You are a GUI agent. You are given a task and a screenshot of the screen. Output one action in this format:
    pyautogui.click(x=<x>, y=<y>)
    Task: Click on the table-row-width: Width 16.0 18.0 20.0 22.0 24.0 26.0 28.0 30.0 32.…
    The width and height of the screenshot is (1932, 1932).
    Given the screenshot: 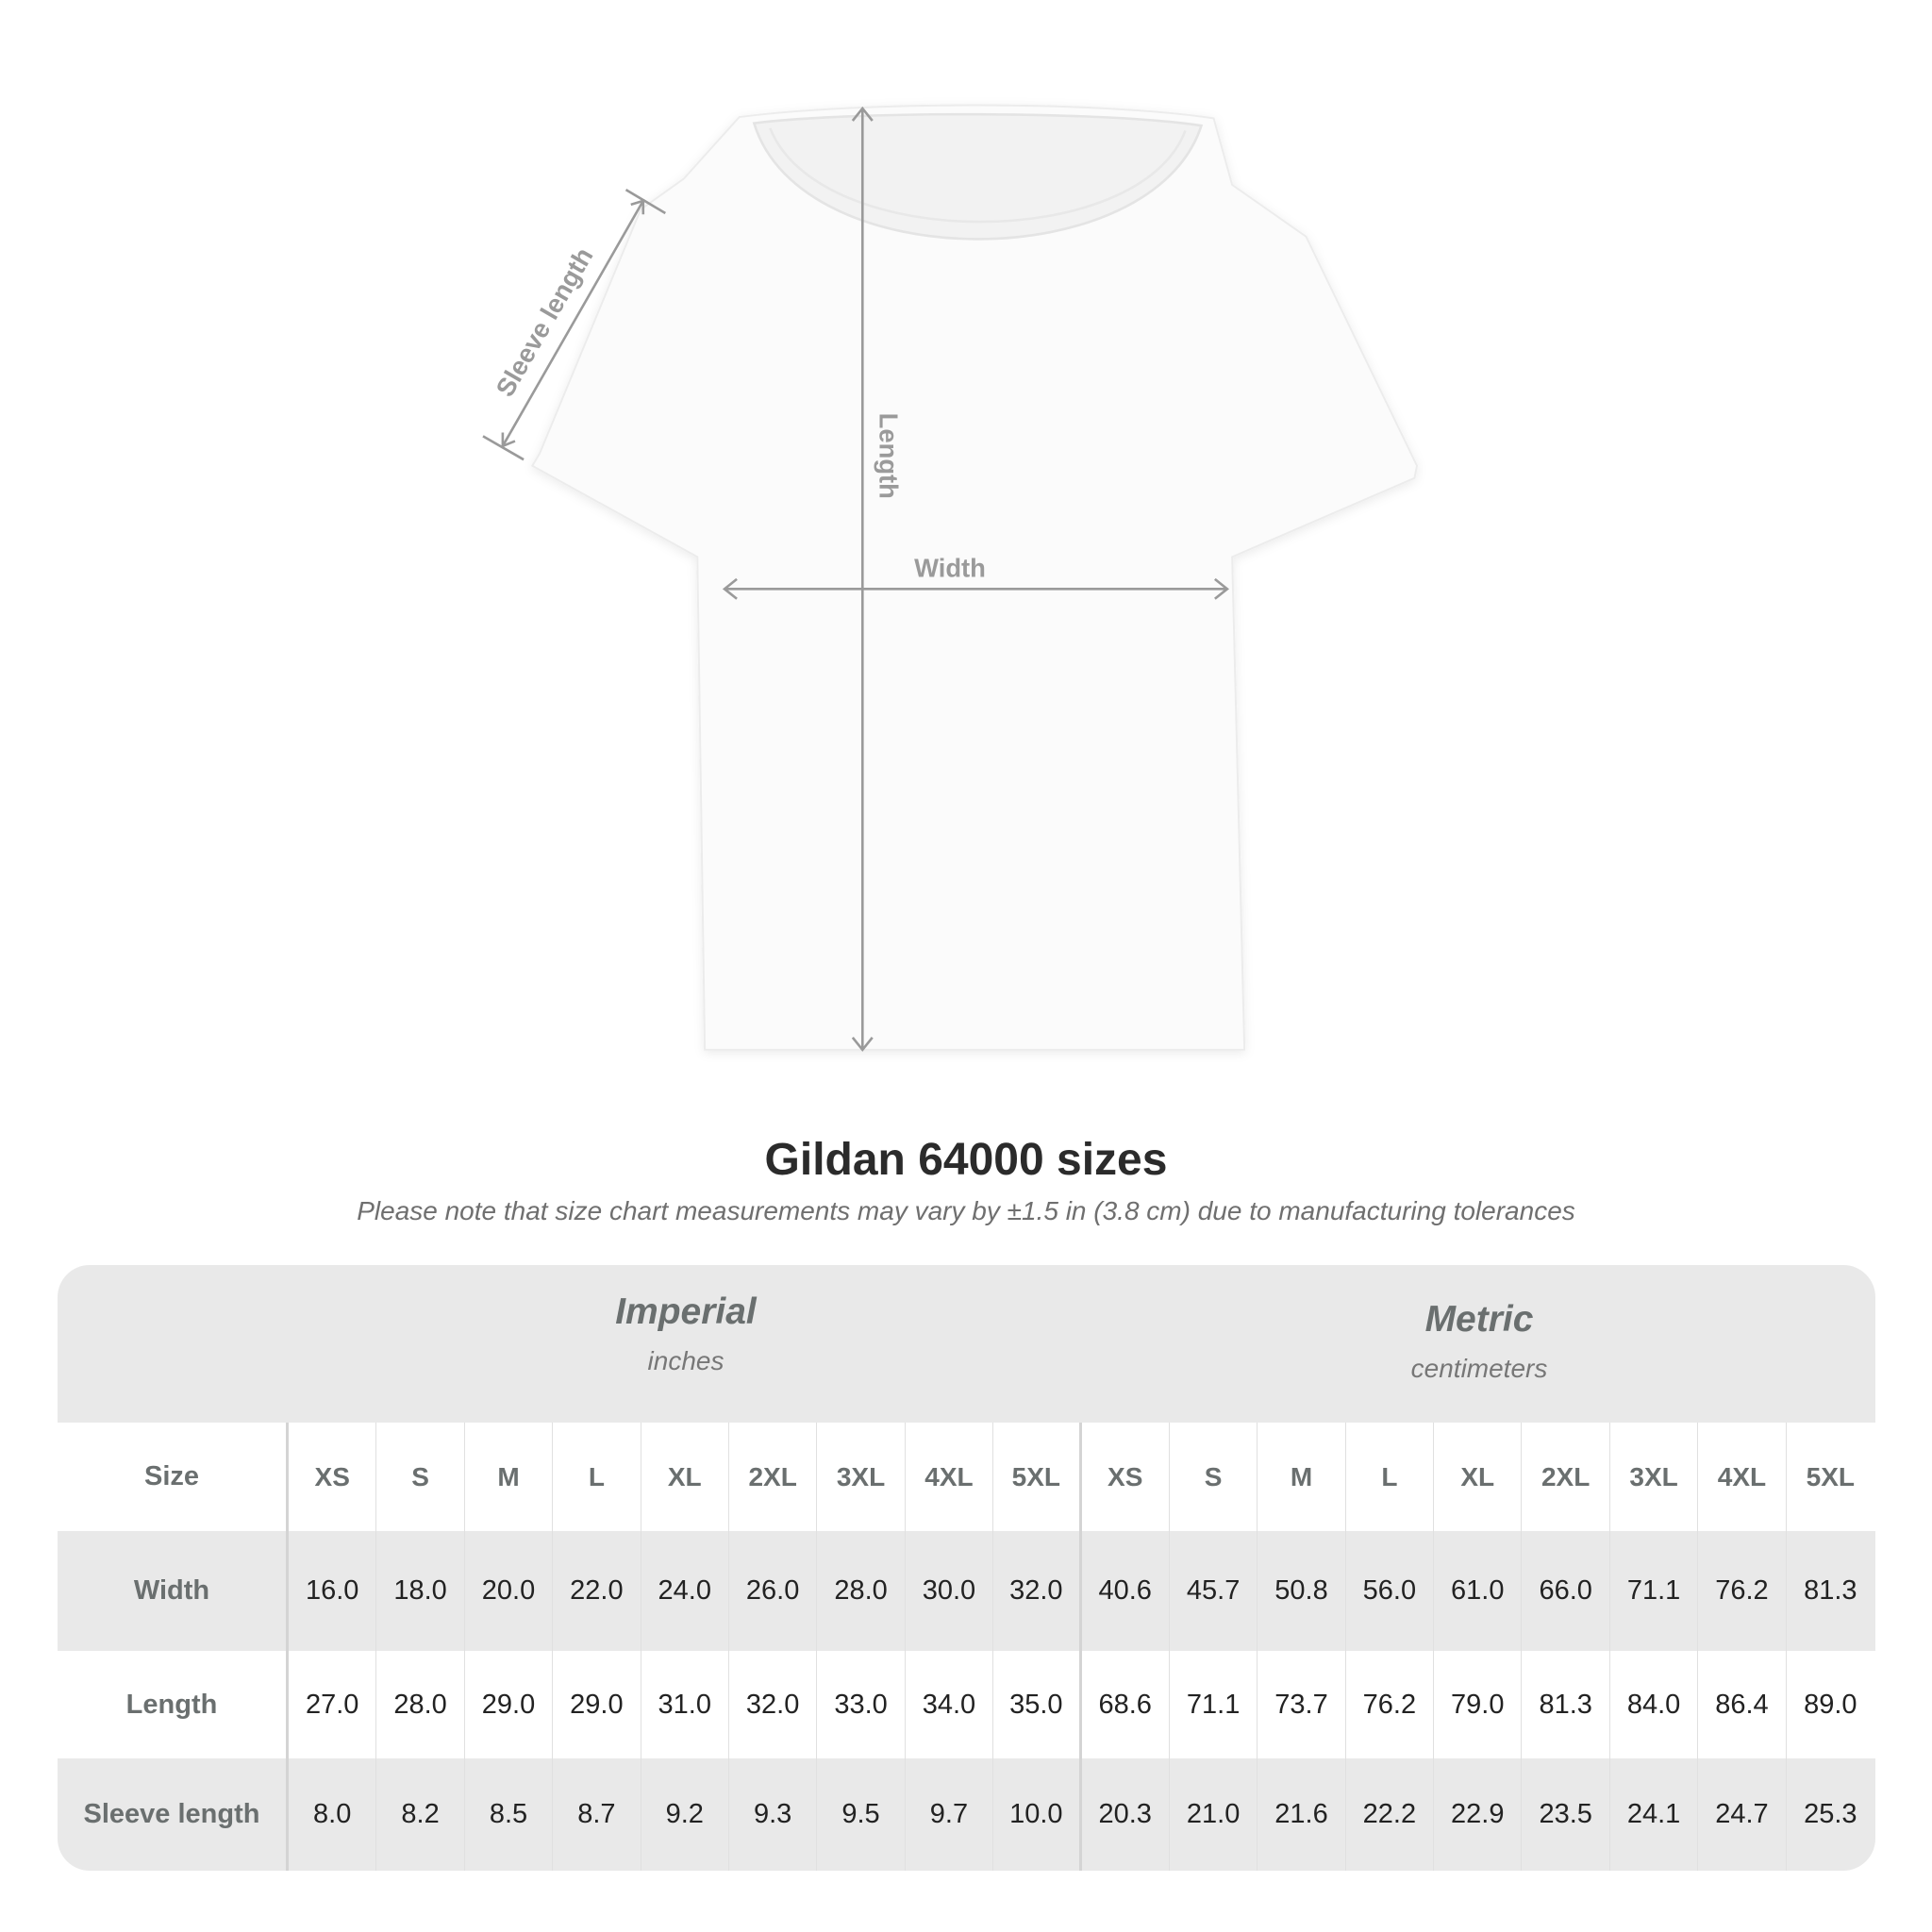 What is the action you would take?
    pyautogui.click(x=967, y=1591)
    